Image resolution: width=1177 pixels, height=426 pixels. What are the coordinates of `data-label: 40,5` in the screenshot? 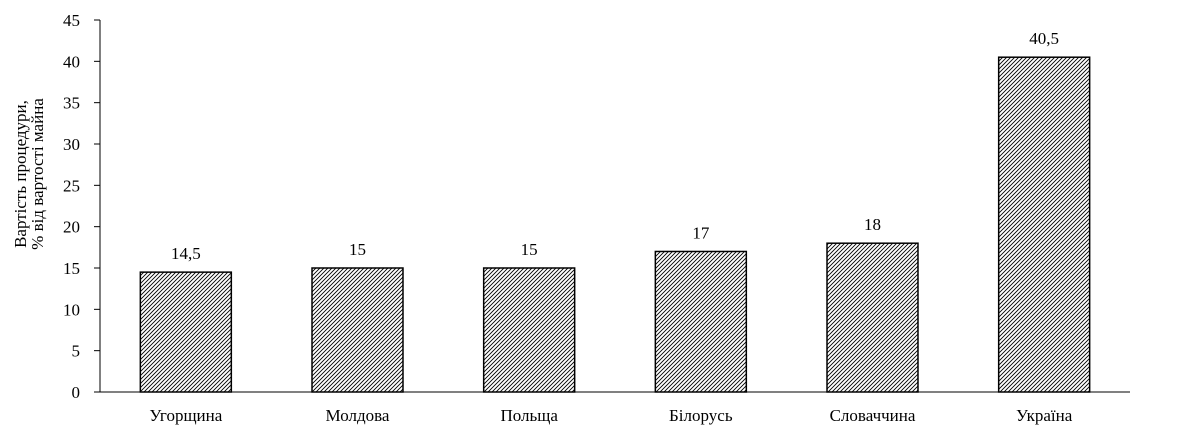 It's located at (1044, 38).